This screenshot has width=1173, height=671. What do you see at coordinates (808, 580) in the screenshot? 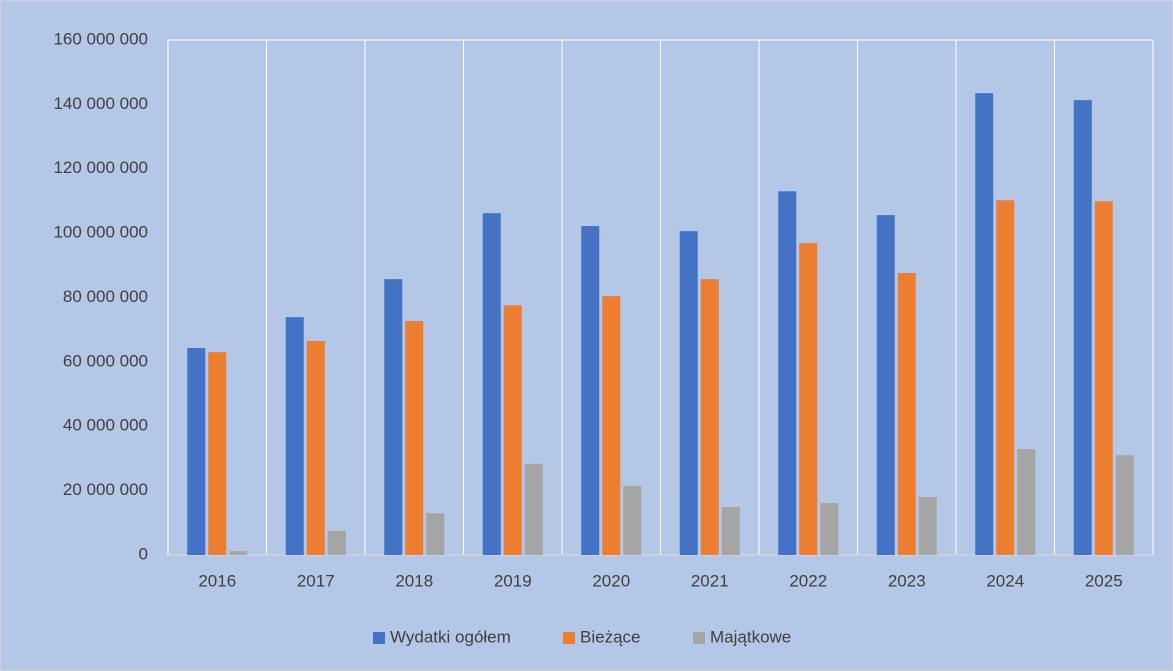
I see `x-tick-label: 2022` at bounding box center [808, 580].